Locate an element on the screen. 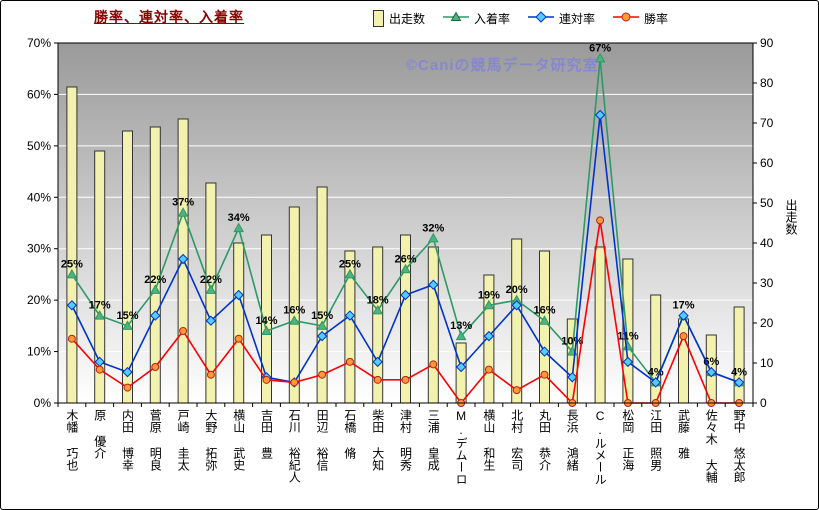 The image size is (819, 510). right-axis-tick: 20 is located at coordinates (767, 323).